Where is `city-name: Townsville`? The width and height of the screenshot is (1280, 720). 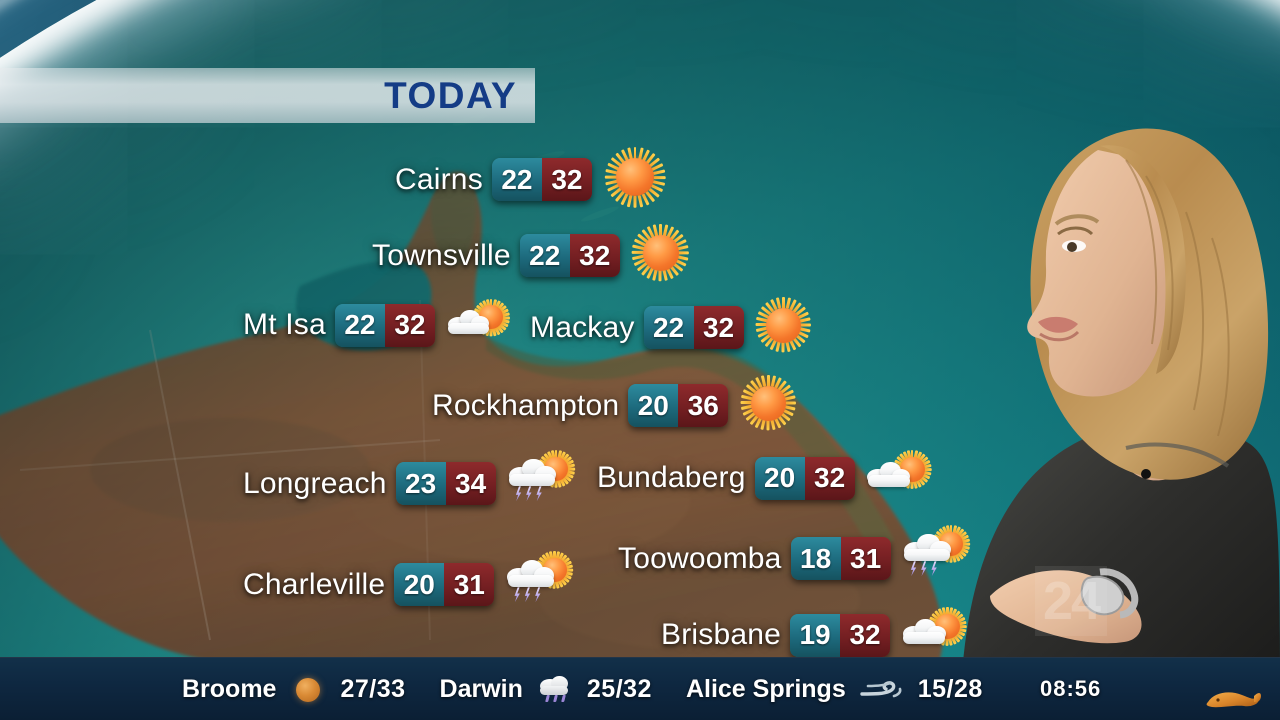
city-name: Townsville is located at coordinates (441, 255).